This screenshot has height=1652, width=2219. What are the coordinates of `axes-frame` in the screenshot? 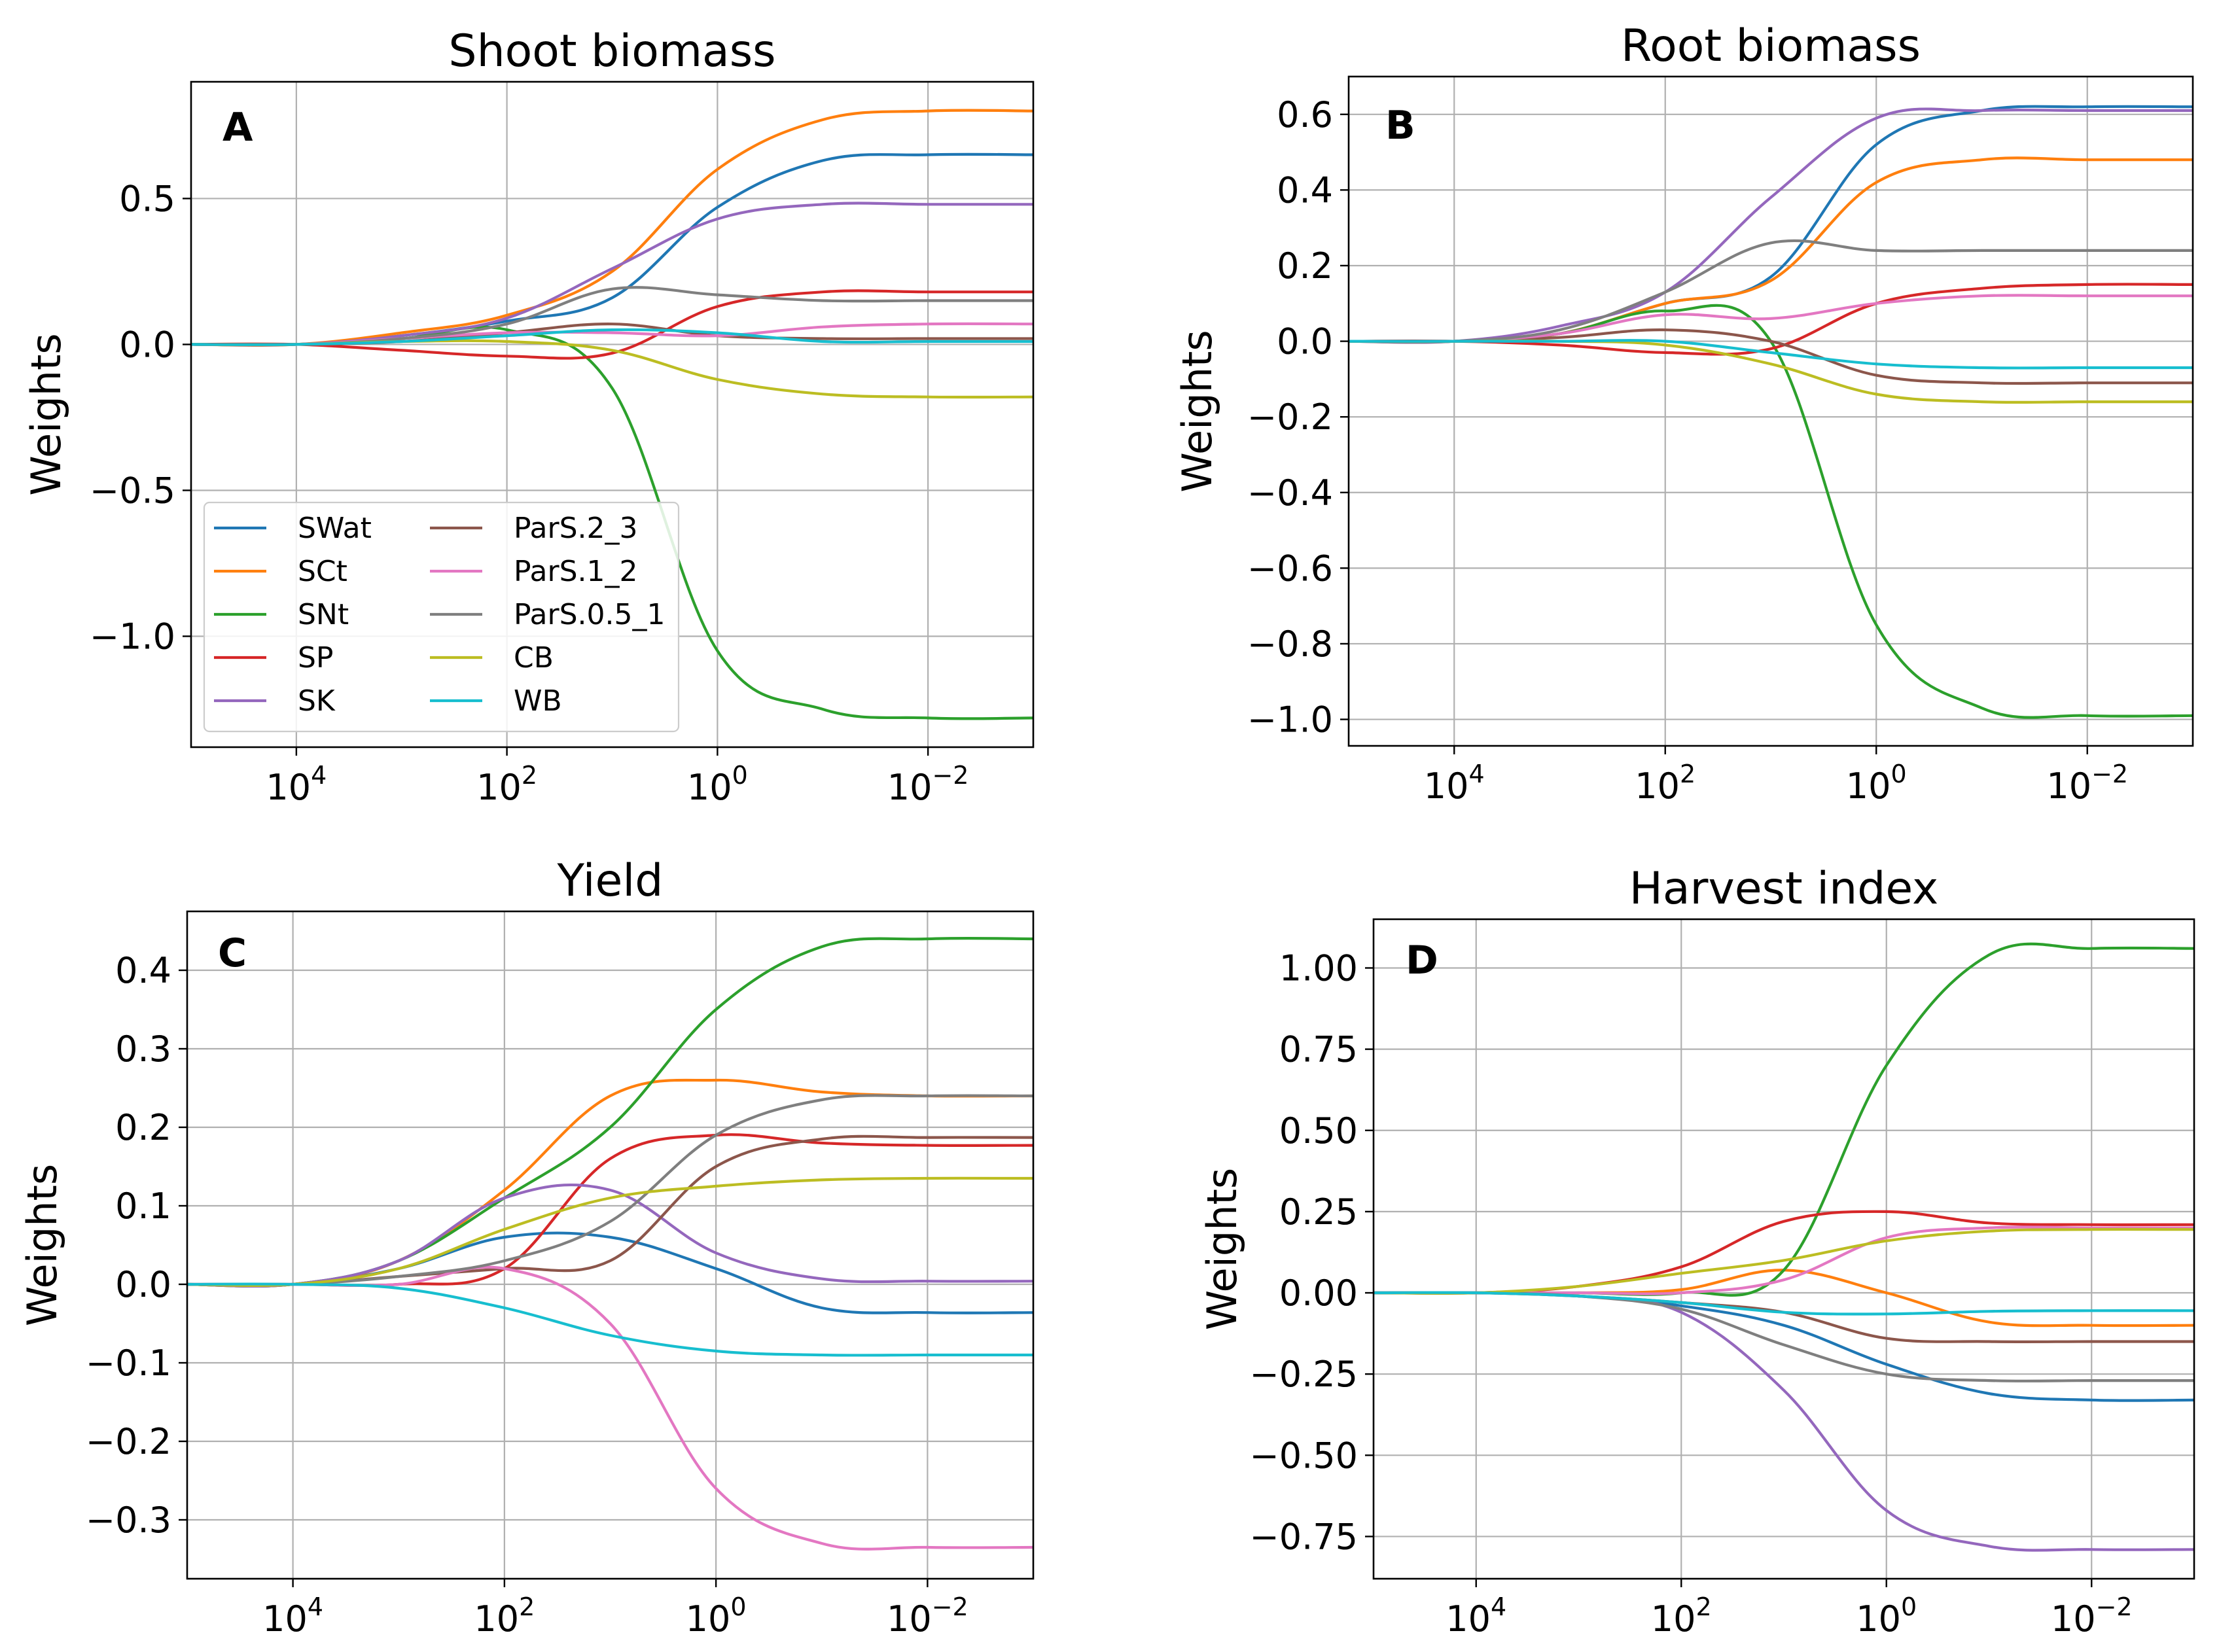 It's located at (1783, 1249).